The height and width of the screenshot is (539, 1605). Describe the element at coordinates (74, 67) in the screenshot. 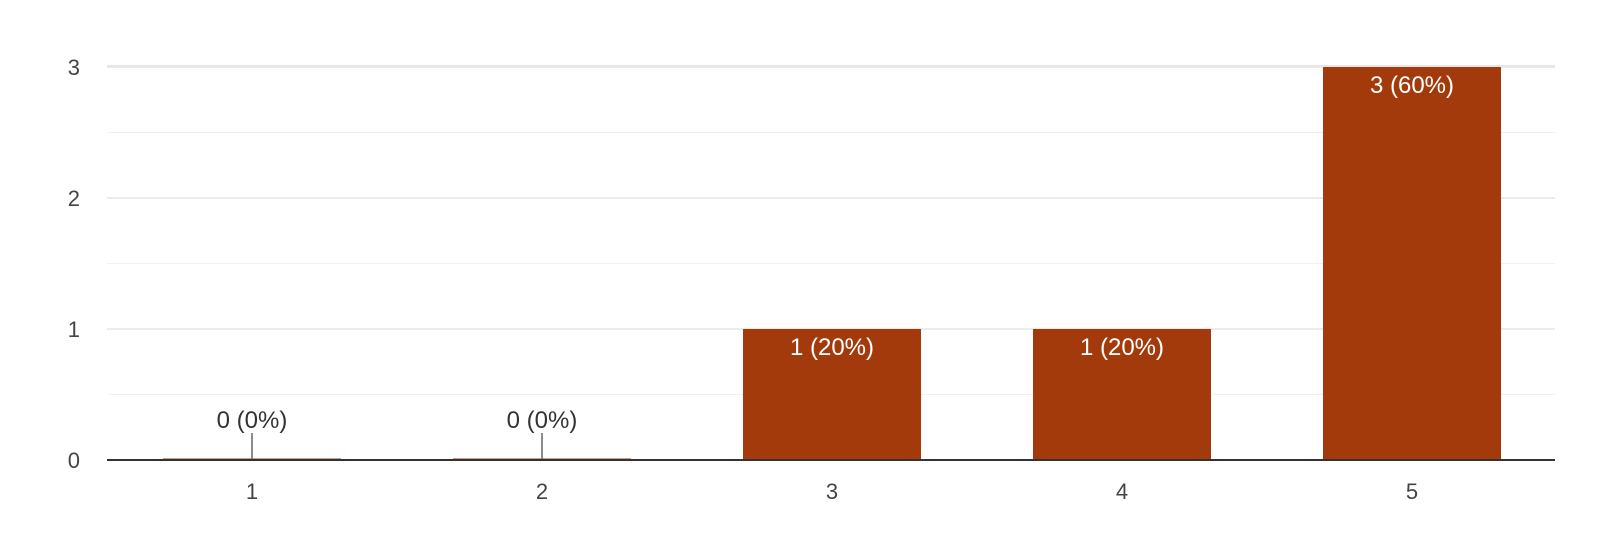

I see `y-tick-label: 3` at that location.